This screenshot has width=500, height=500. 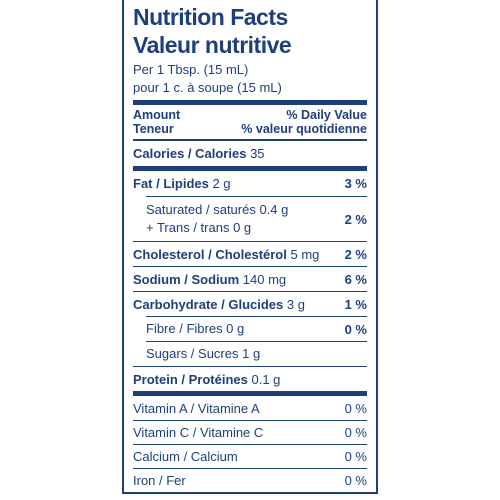 I want to click on column-label: Teneur, so click(x=153, y=129).